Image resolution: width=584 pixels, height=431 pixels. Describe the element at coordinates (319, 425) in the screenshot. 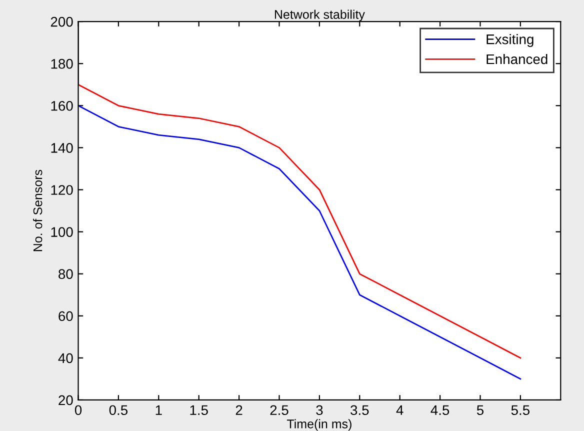

I see `x-axis-title: Time(in ms)` at that location.